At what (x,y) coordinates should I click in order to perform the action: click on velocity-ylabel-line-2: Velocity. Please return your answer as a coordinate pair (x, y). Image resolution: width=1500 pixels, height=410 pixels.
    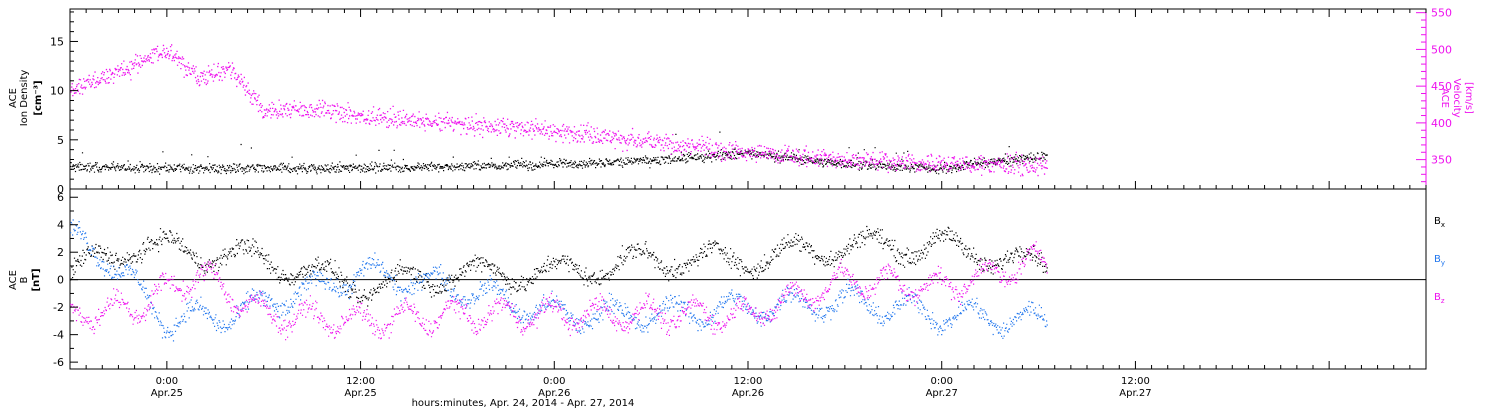
    Looking at the image, I should click on (1456, 97).